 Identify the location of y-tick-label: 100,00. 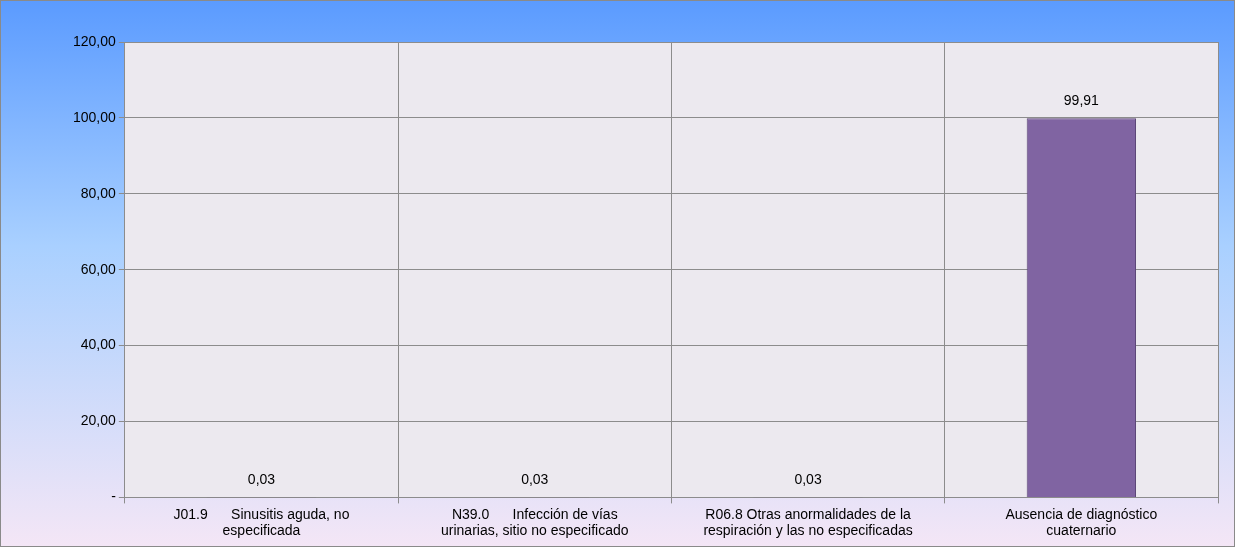
(94, 116).